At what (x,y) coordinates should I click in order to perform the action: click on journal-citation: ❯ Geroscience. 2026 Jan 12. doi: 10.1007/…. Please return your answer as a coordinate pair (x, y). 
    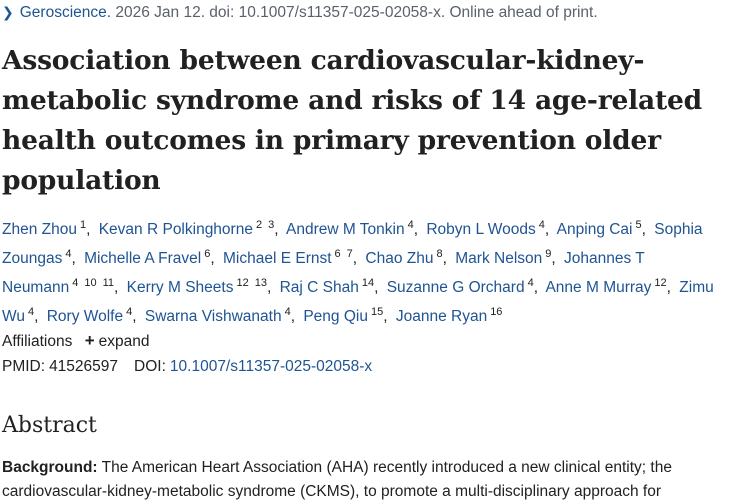
    Looking at the image, I should click on (300, 13).